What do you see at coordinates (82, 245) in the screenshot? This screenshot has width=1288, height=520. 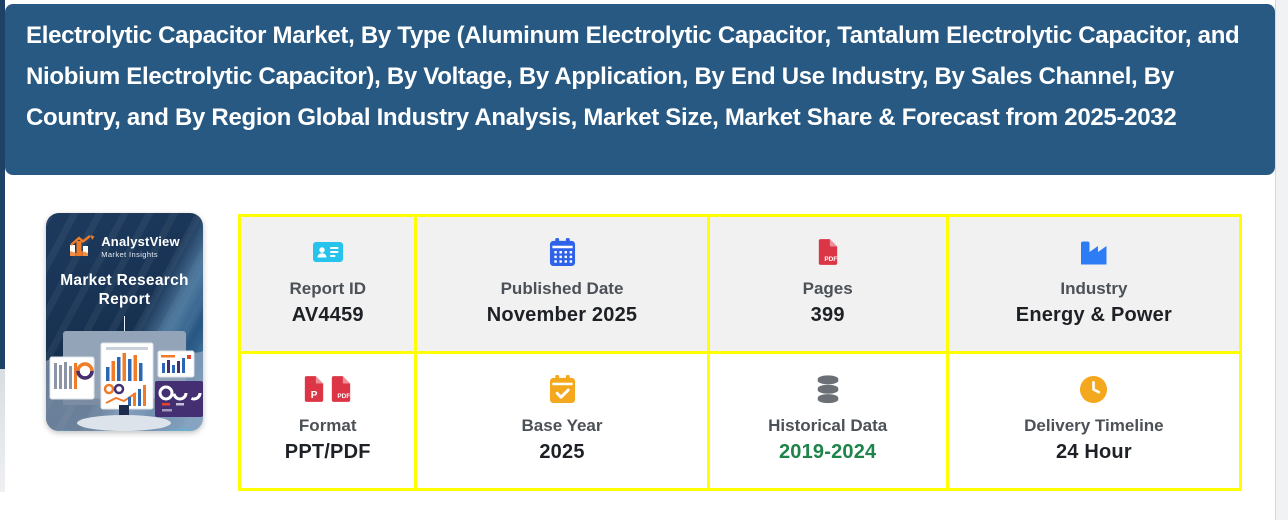 I see `brand-chart-icon` at bounding box center [82, 245].